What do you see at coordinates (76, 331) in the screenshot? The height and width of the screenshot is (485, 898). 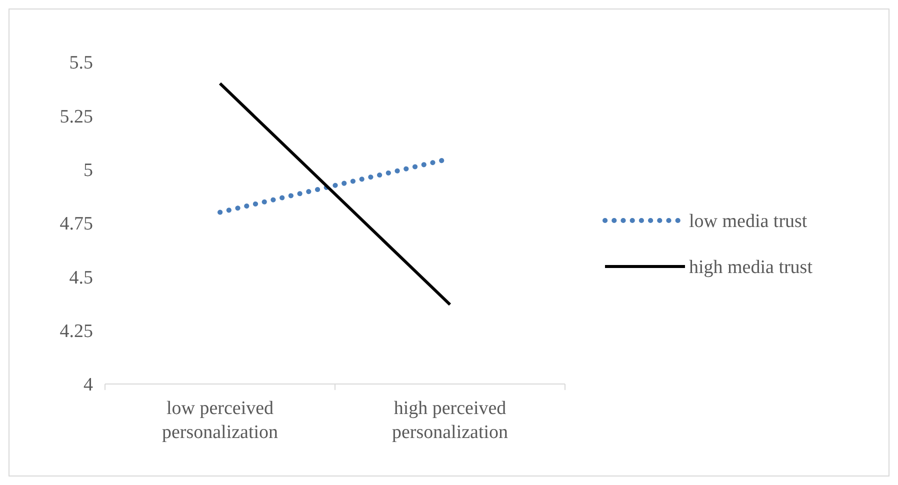 I see `y-tick-label: 4.25` at bounding box center [76, 331].